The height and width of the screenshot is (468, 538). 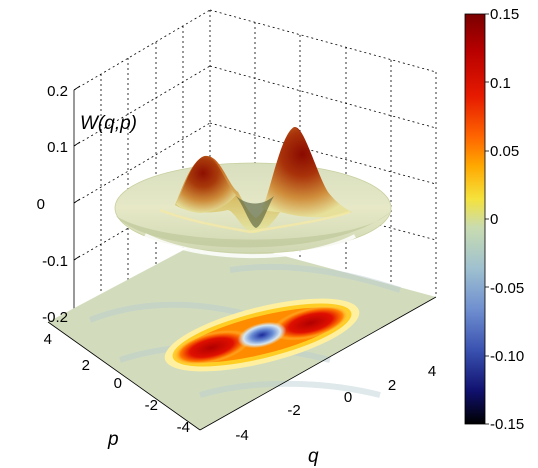 I want to click on colorbar-tick-label: 0.05, so click(x=504, y=151).